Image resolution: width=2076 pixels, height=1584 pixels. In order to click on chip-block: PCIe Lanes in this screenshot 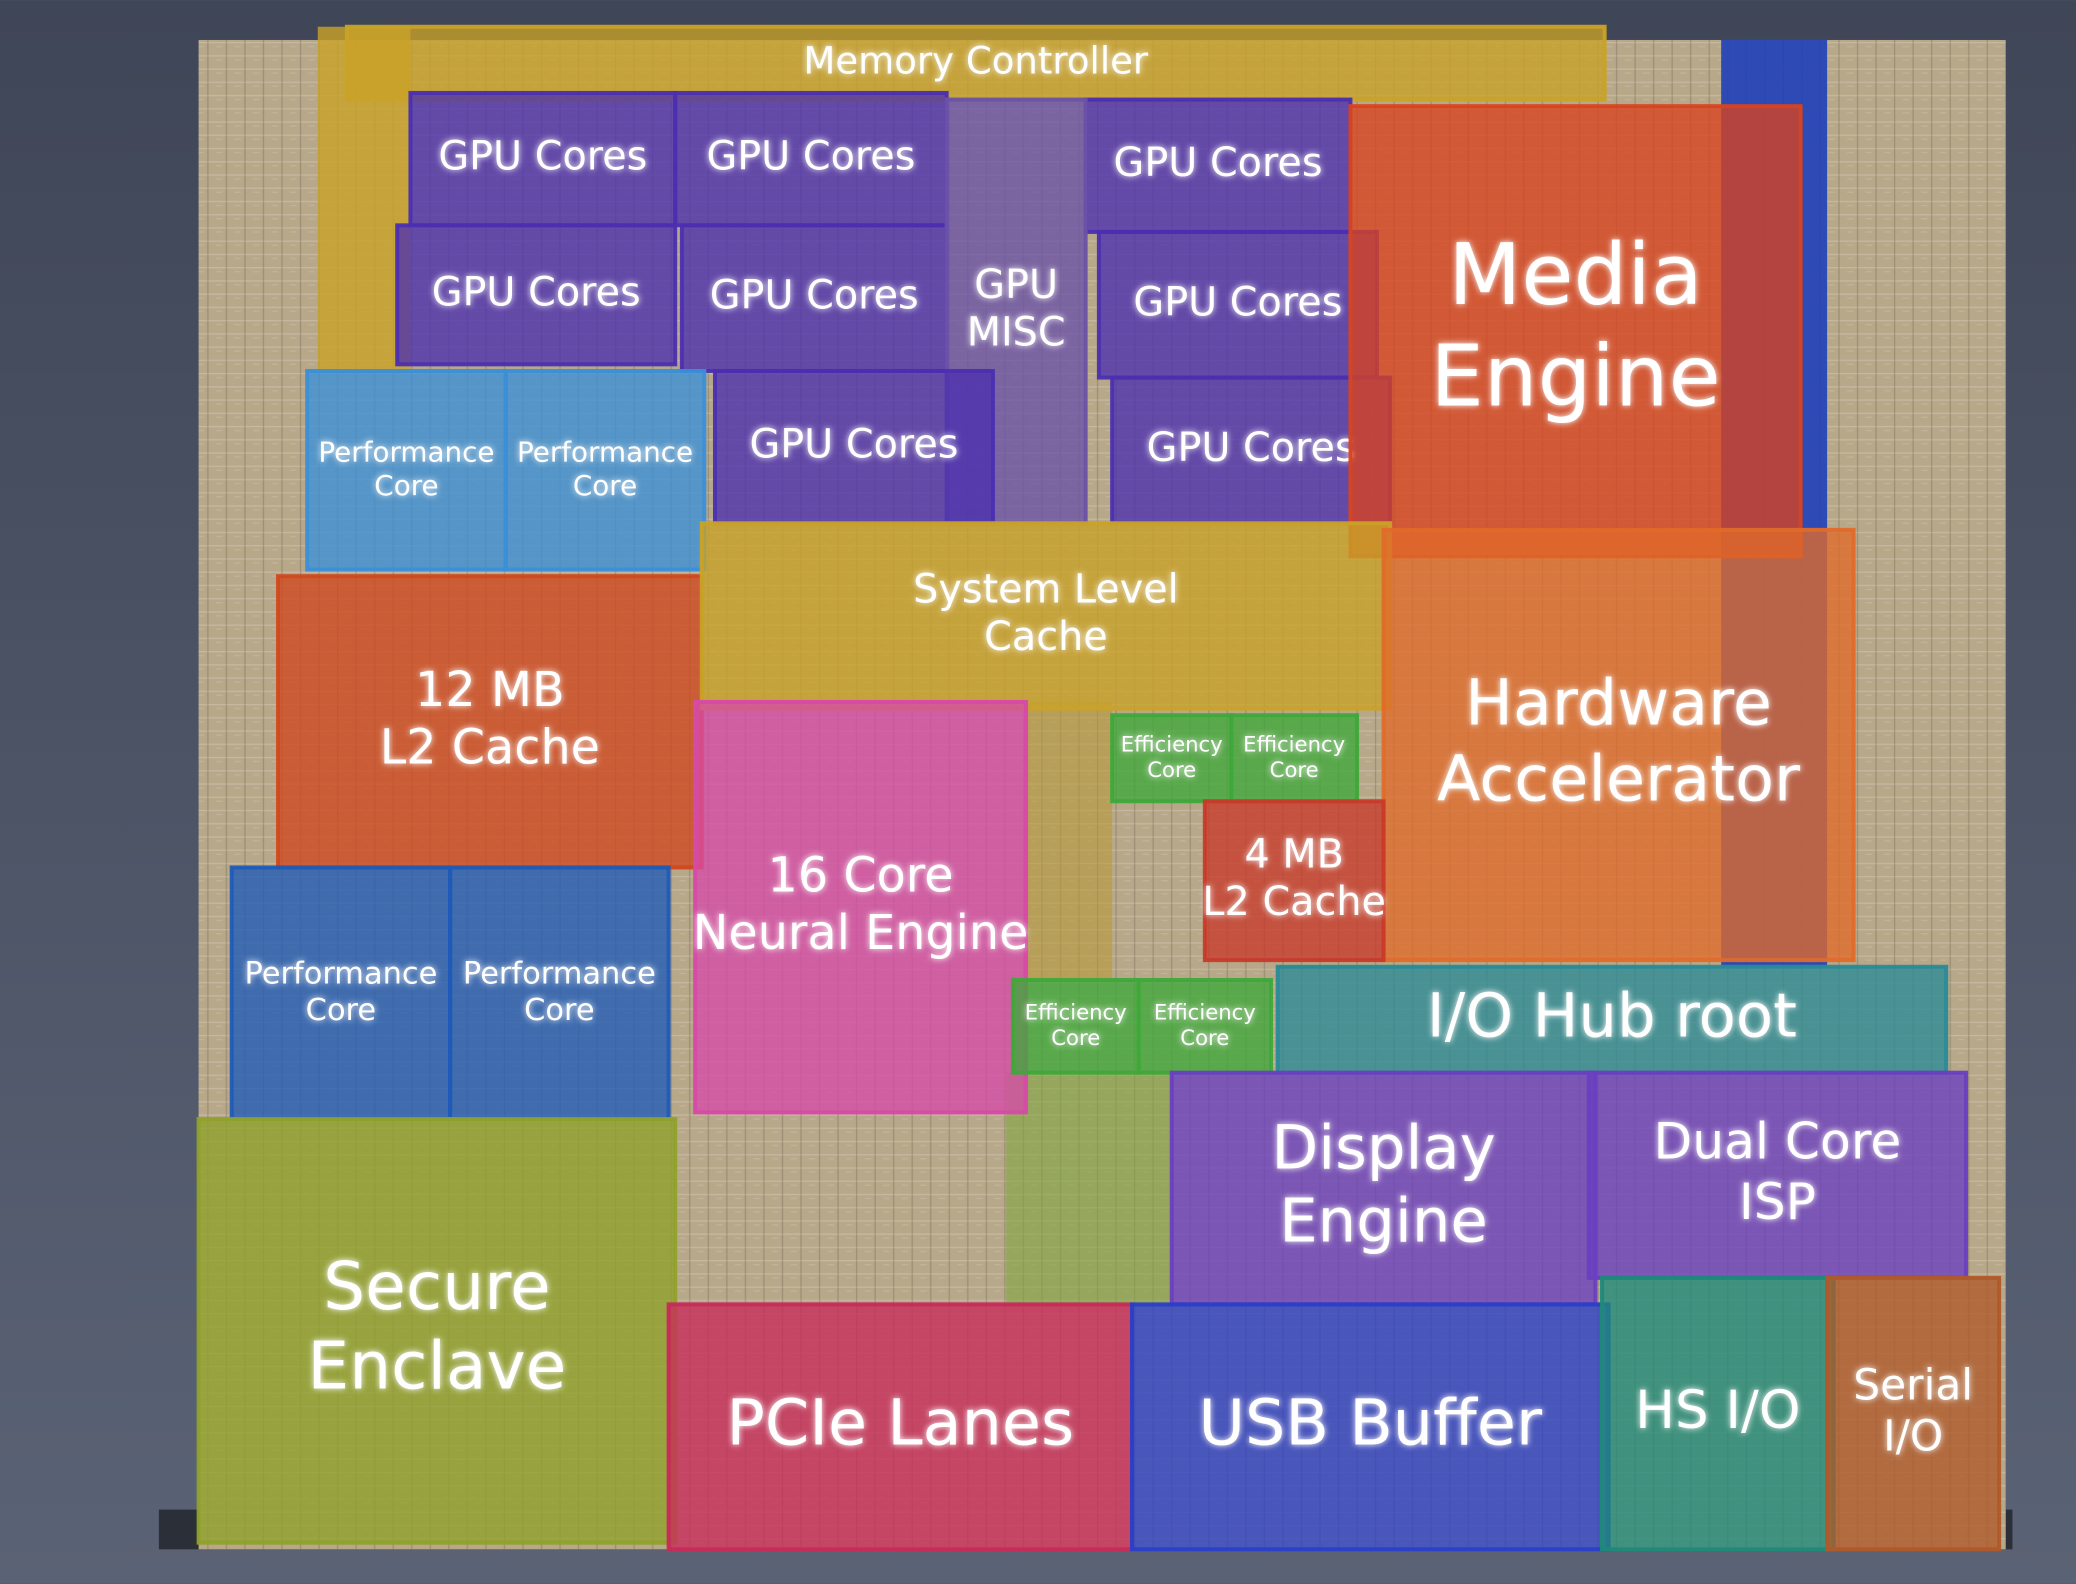, I will do `click(900, 1427)`.